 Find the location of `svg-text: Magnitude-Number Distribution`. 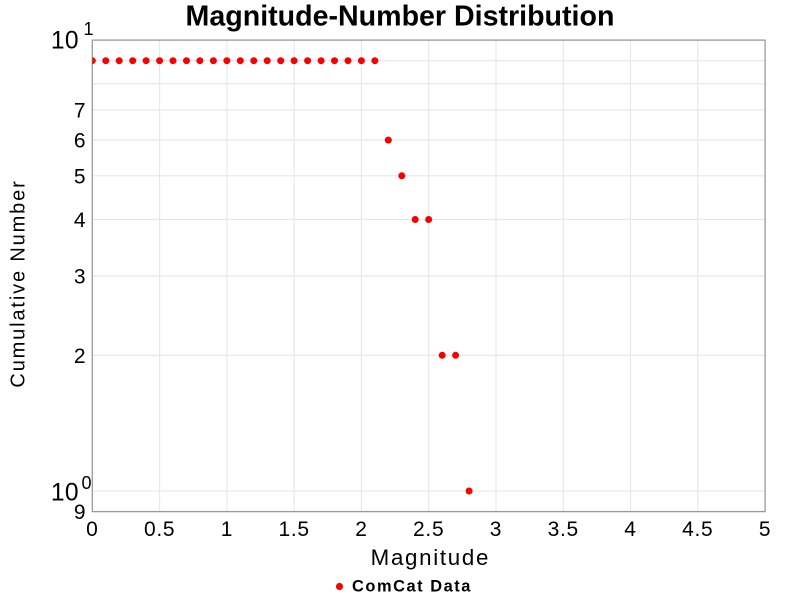

svg-text: Magnitude-Number Distribution is located at coordinates (400, 16).